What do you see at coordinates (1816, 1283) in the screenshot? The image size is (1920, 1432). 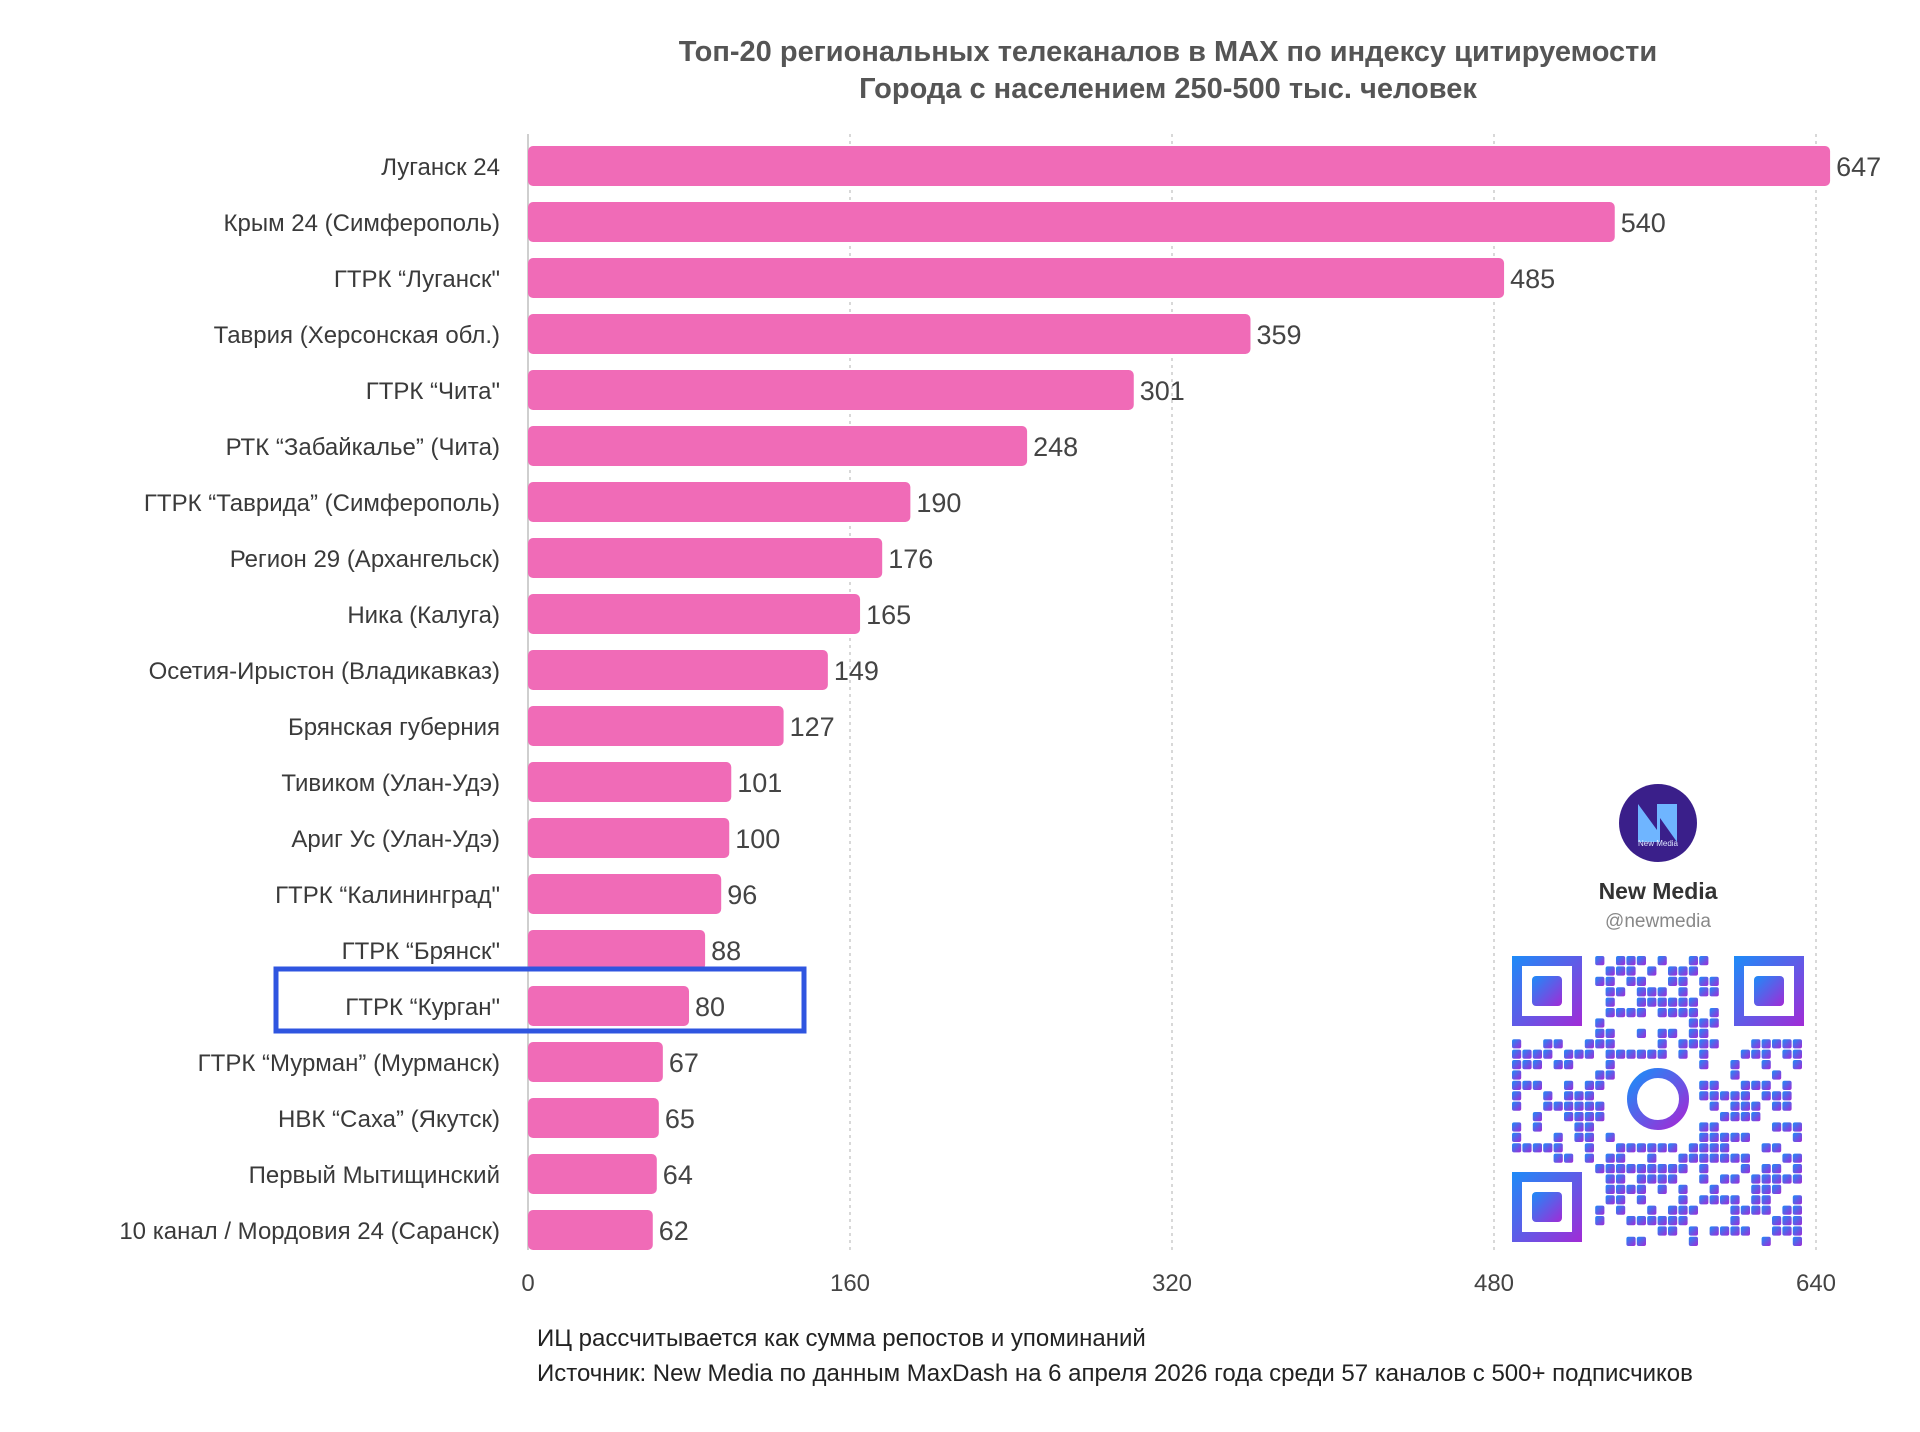 I see `x-tick-label: 640` at bounding box center [1816, 1283].